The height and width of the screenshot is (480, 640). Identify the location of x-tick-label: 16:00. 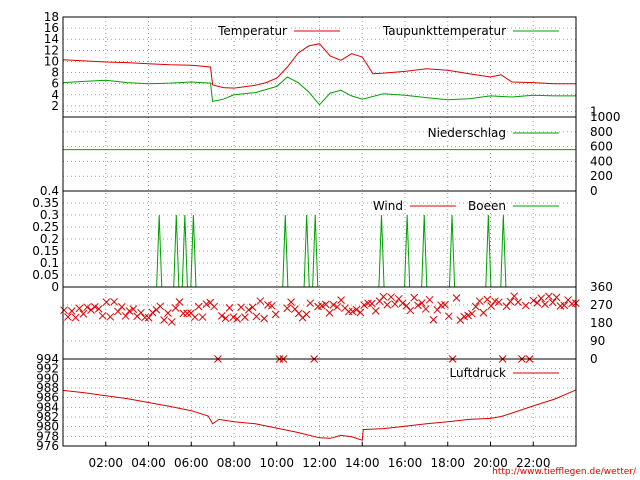
(405, 463).